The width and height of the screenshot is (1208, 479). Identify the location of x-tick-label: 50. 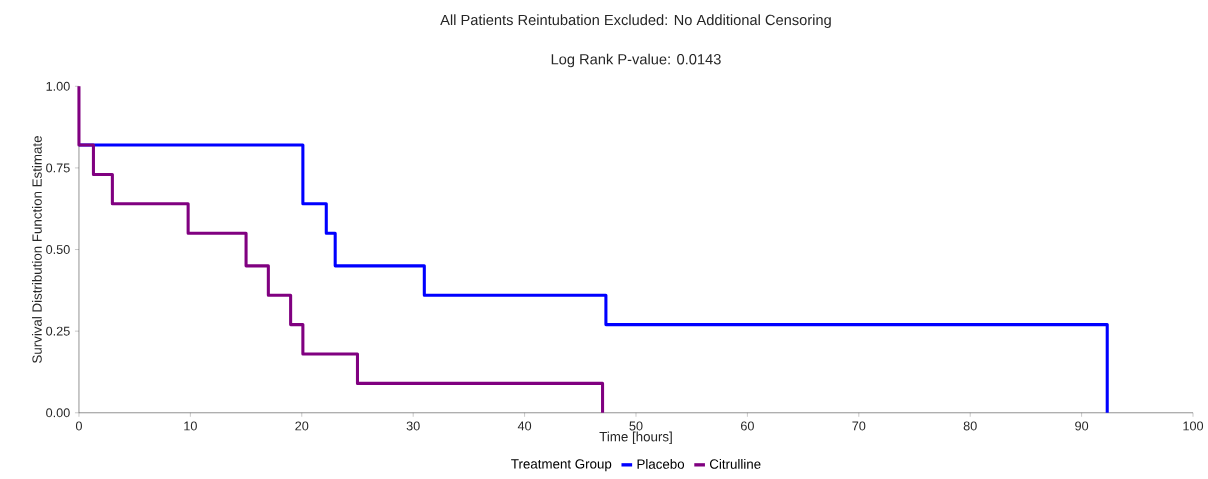
(636, 426).